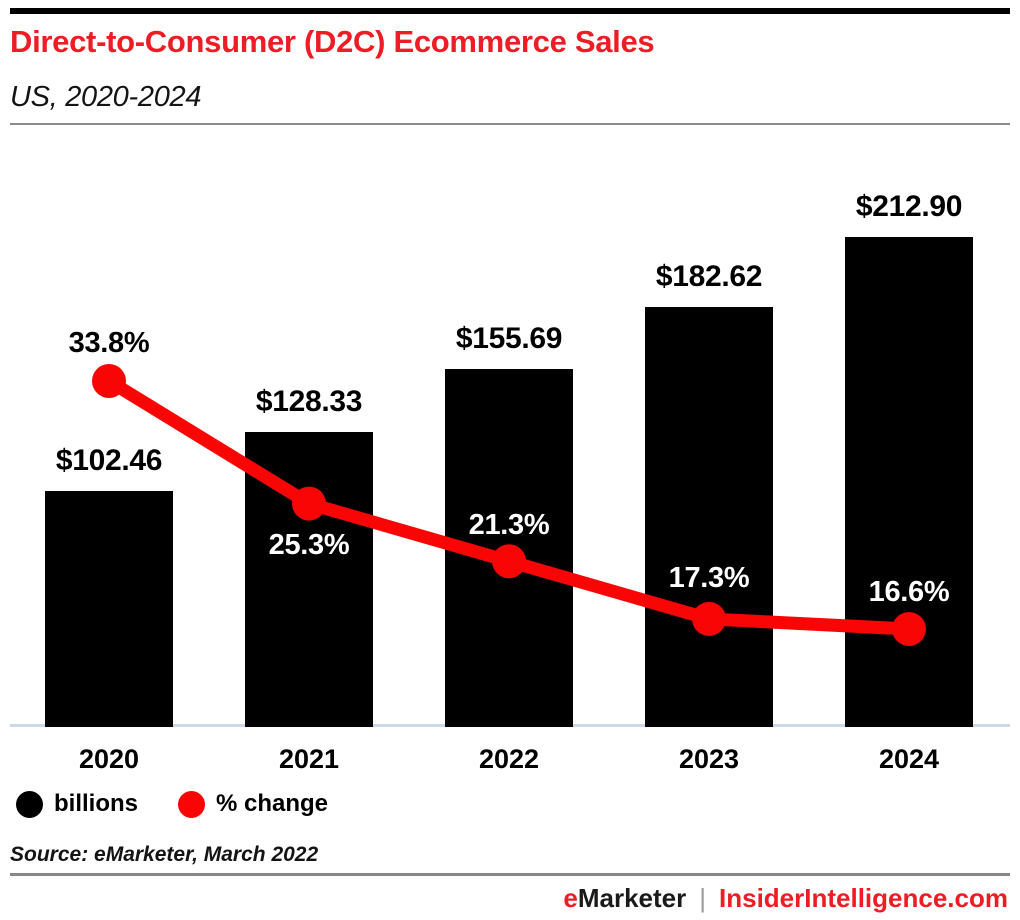 This screenshot has height=920, width=1020. What do you see at coordinates (109, 343) in the screenshot?
I see `pct-value-label-2020: 33.8%` at bounding box center [109, 343].